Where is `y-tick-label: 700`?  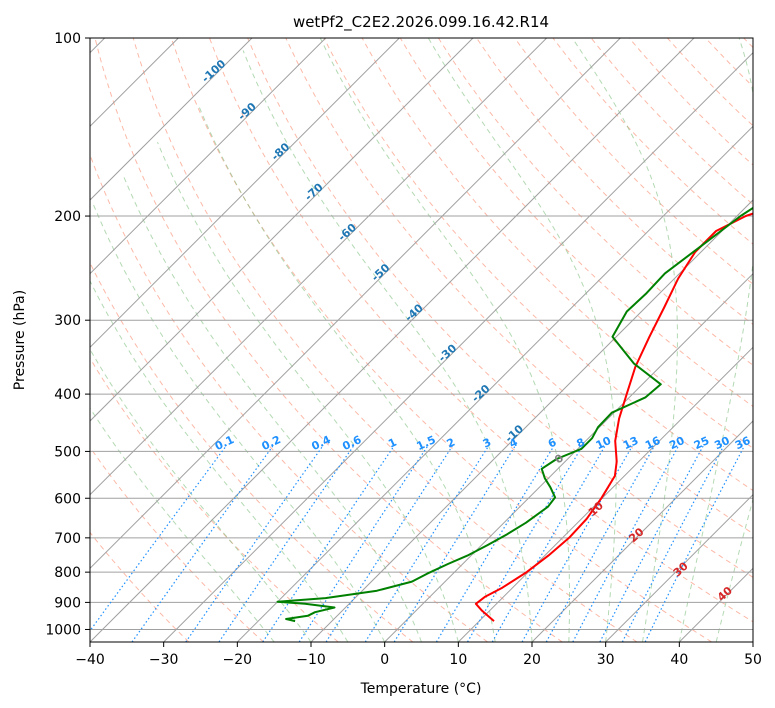 y-tick-label: 700 is located at coordinates (67, 539).